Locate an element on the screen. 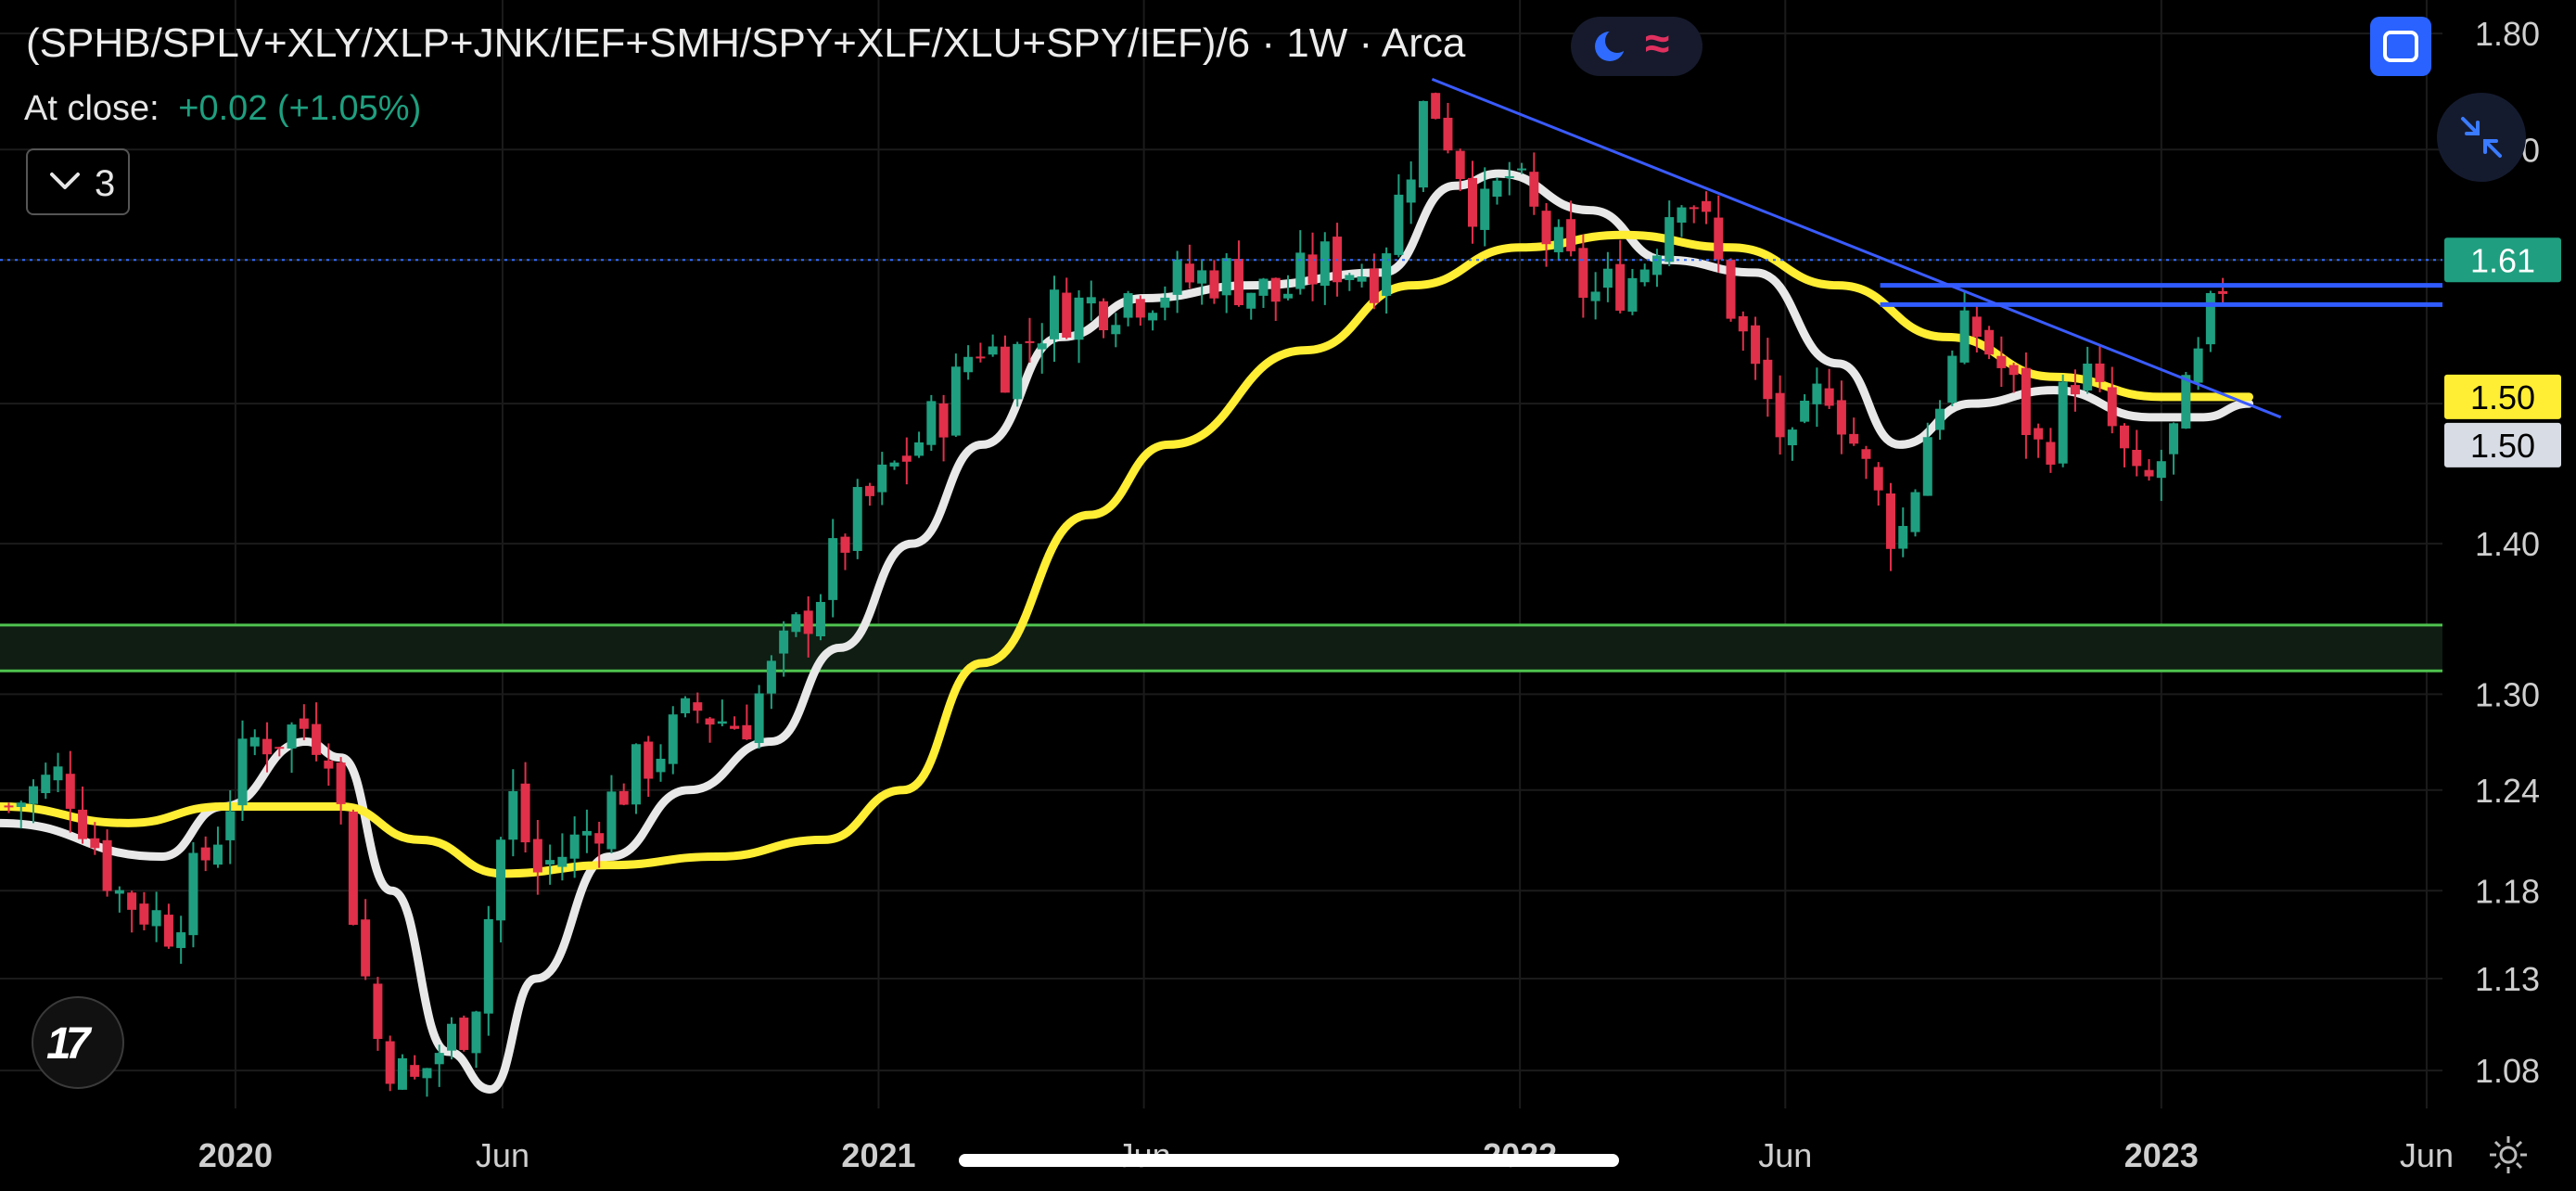 The width and height of the screenshot is (2576, 1191). chevron-down-icon is located at coordinates (65, 181).